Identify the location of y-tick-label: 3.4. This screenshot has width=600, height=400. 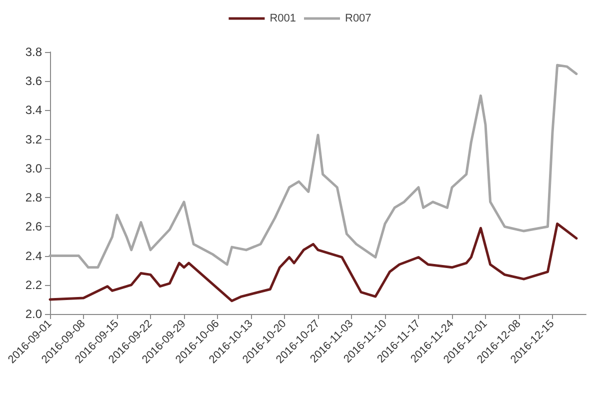
(33, 110).